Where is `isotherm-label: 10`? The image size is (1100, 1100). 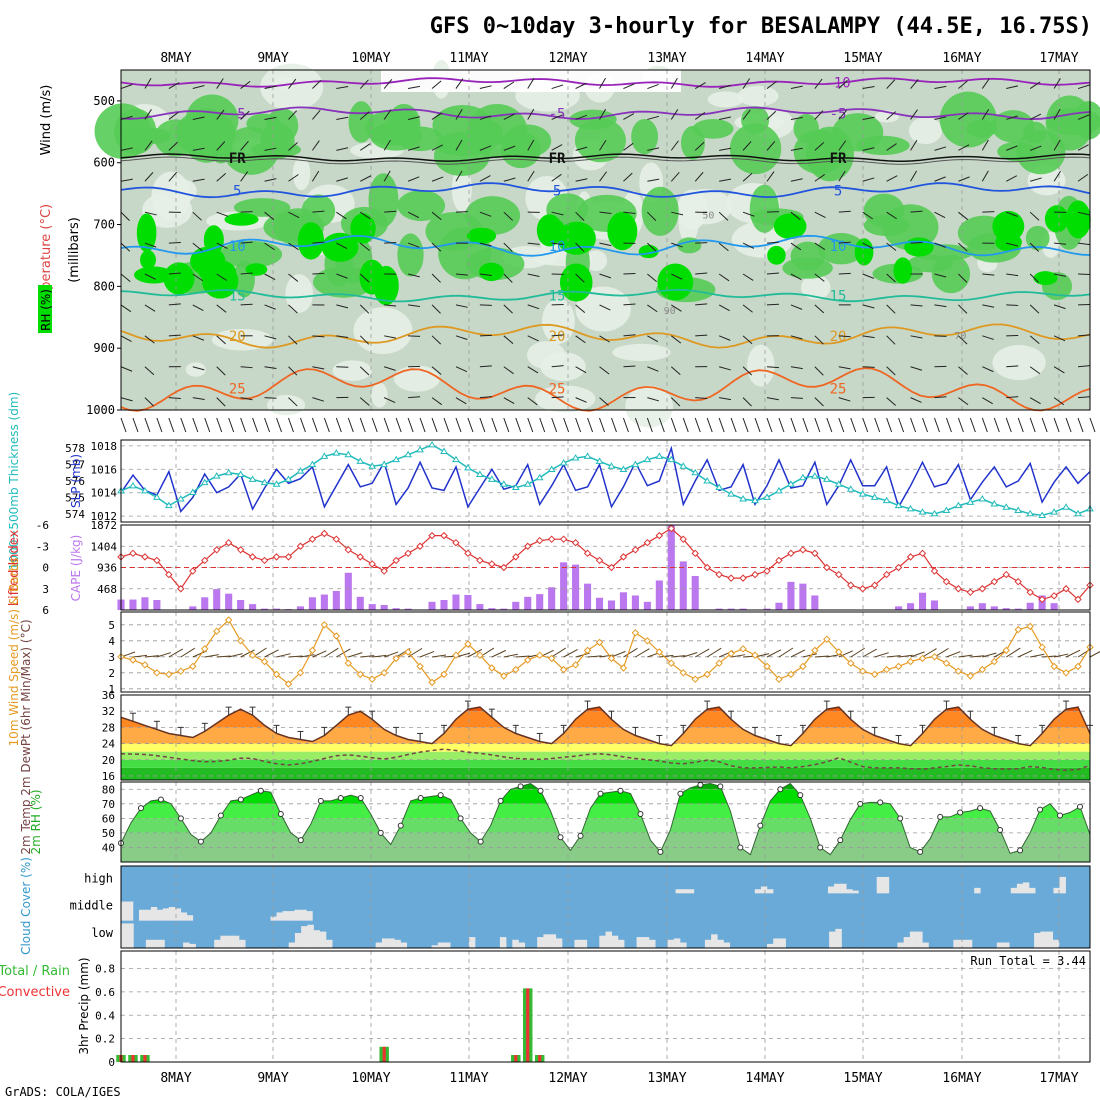 isotherm-label: 10 is located at coordinates (557, 247).